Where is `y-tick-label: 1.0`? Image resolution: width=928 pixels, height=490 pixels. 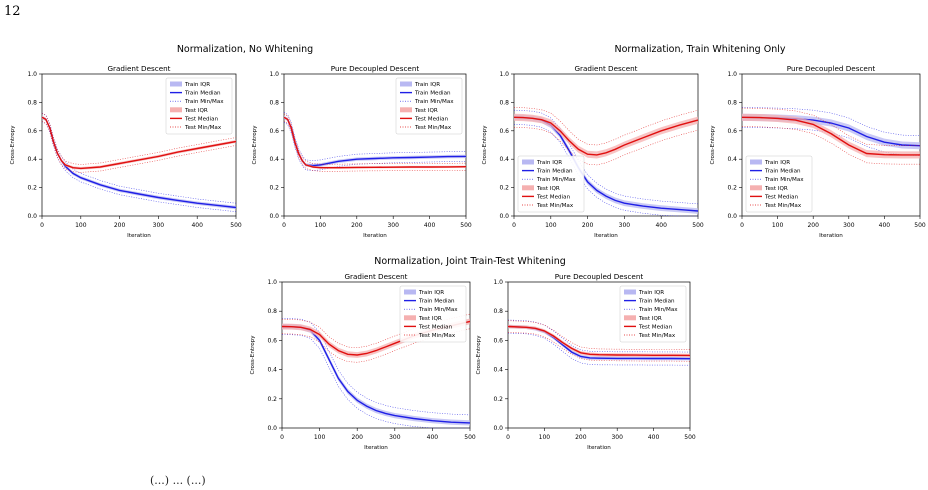
y-tick-label: 1.0 is located at coordinates (732, 74).